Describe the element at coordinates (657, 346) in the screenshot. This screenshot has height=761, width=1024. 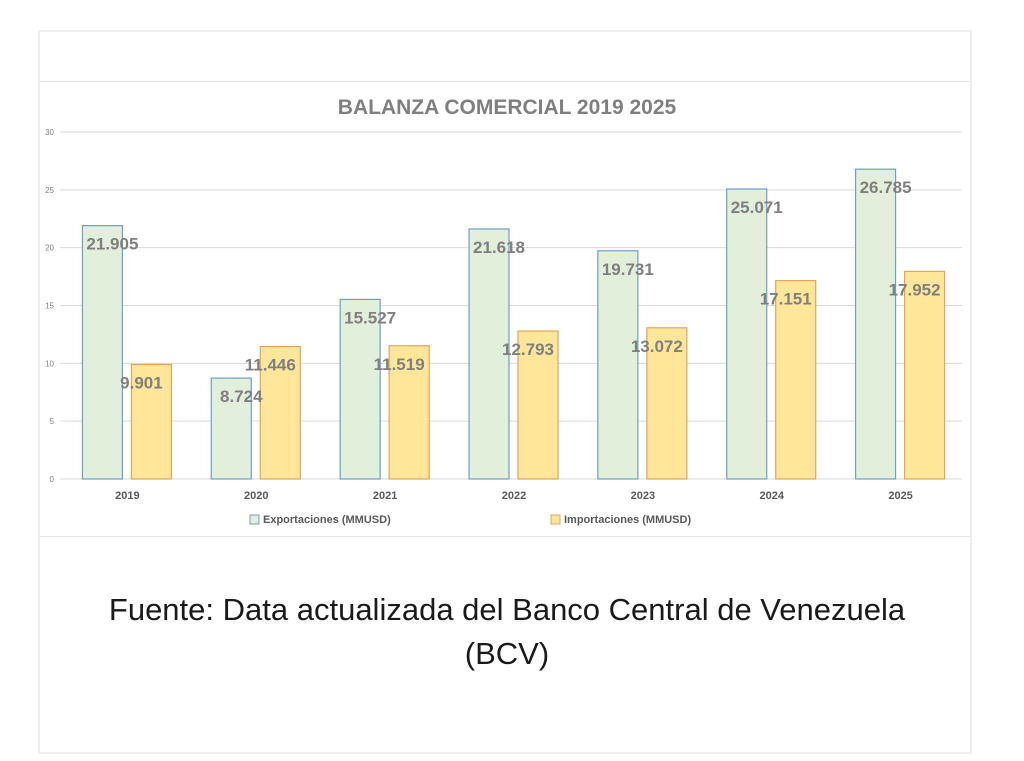
I see `data-label-importaciones: 13.072` at that location.